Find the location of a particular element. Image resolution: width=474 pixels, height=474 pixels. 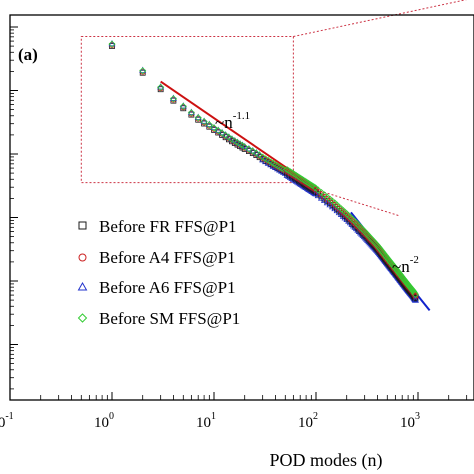

legend-marker-square is located at coordinates (82, 225).